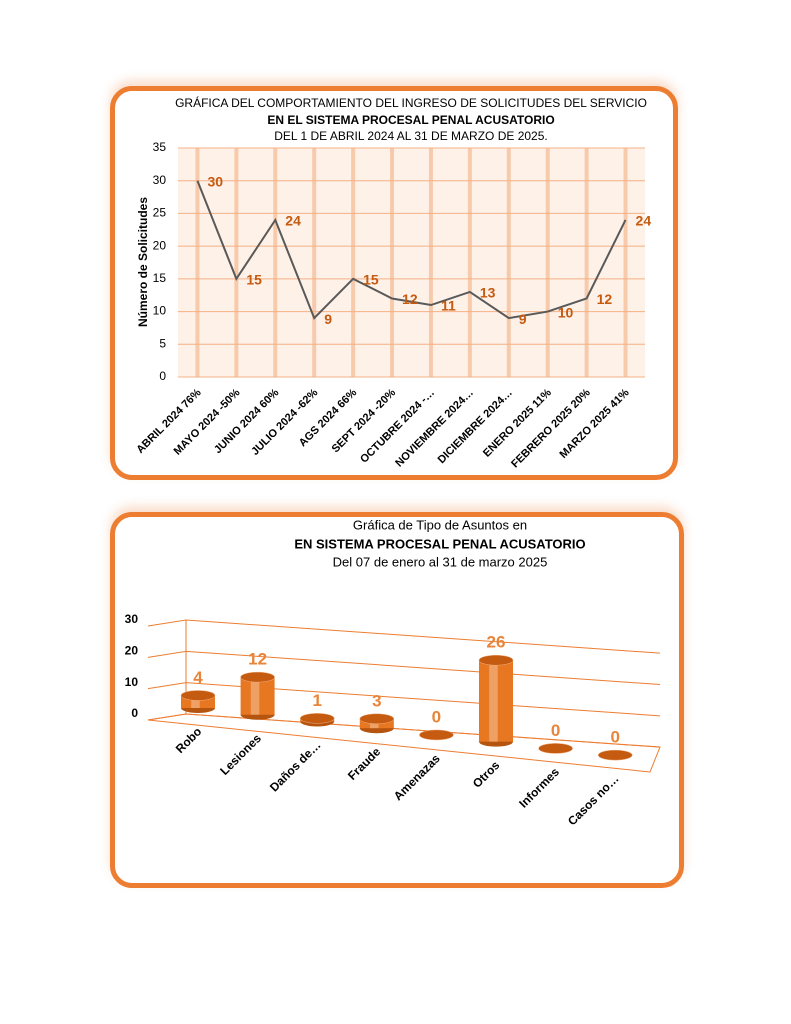 The height and width of the screenshot is (1024, 791). Describe the element at coordinates (160, 278) in the screenshot. I see `y-tick-label: 15` at that location.